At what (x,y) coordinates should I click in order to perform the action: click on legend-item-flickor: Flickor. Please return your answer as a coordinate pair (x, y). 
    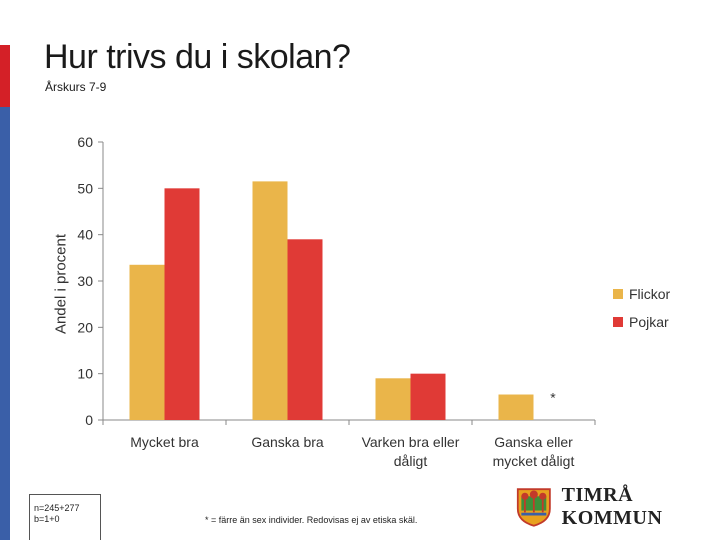
    Looking at the image, I should click on (641, 294).